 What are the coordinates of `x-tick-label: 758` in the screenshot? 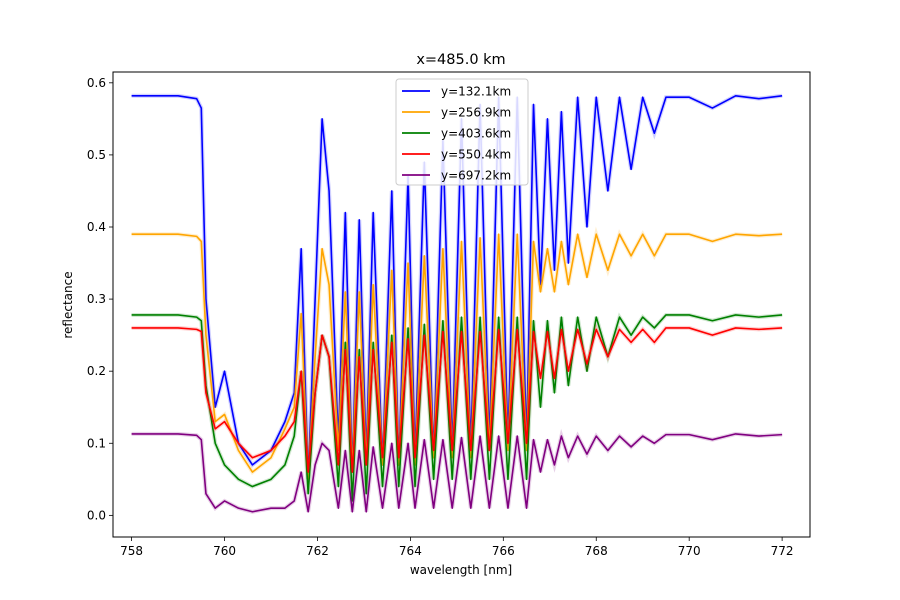 It's located at (131, 551).